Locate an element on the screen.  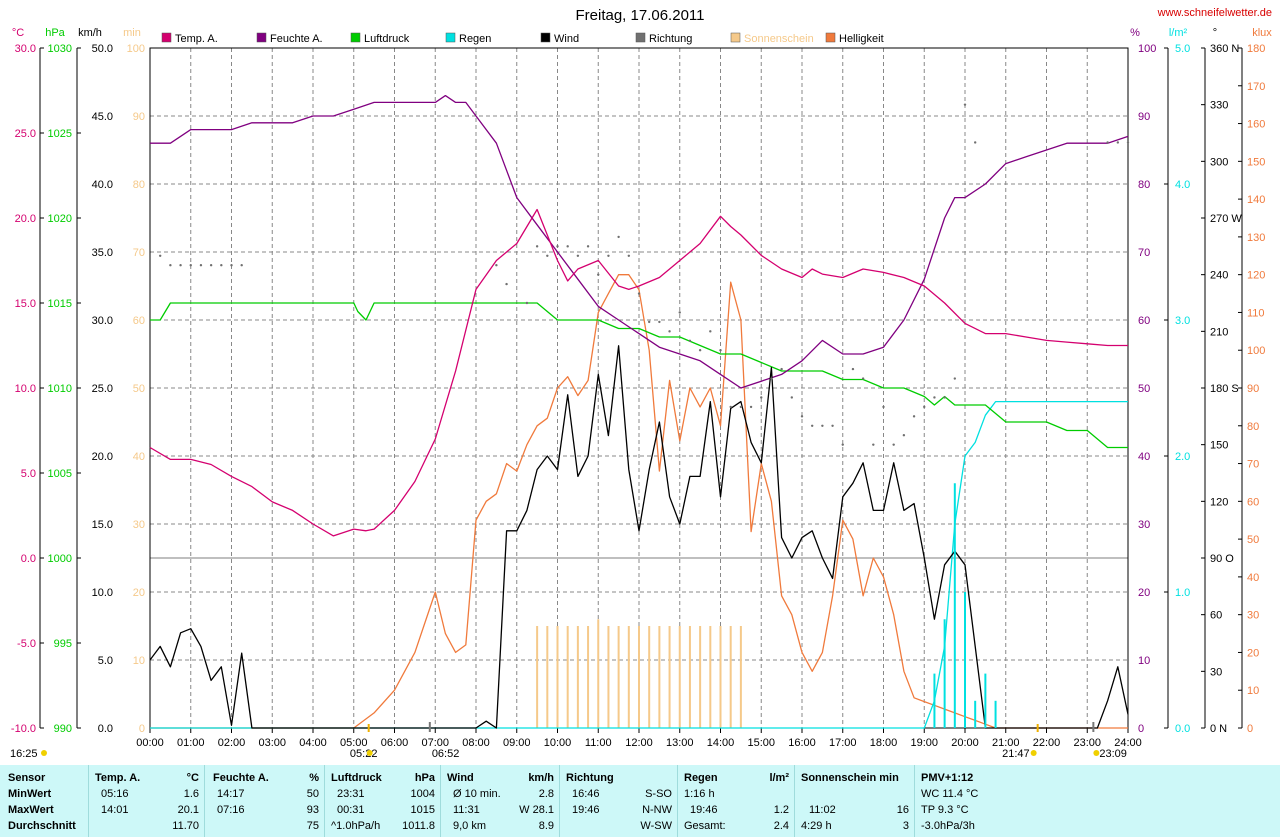
lux-axis-tick: 90 is located at coordinates (1253, 389).